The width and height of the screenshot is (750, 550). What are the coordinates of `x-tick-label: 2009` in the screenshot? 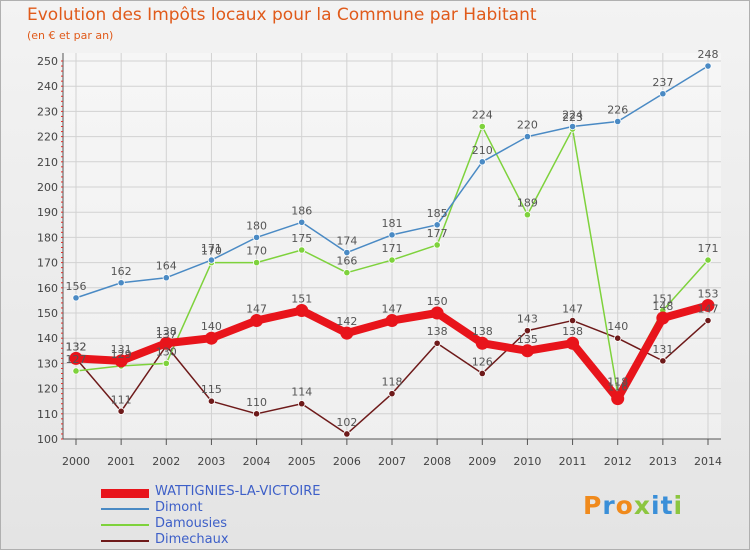 It's located at (482, 461).